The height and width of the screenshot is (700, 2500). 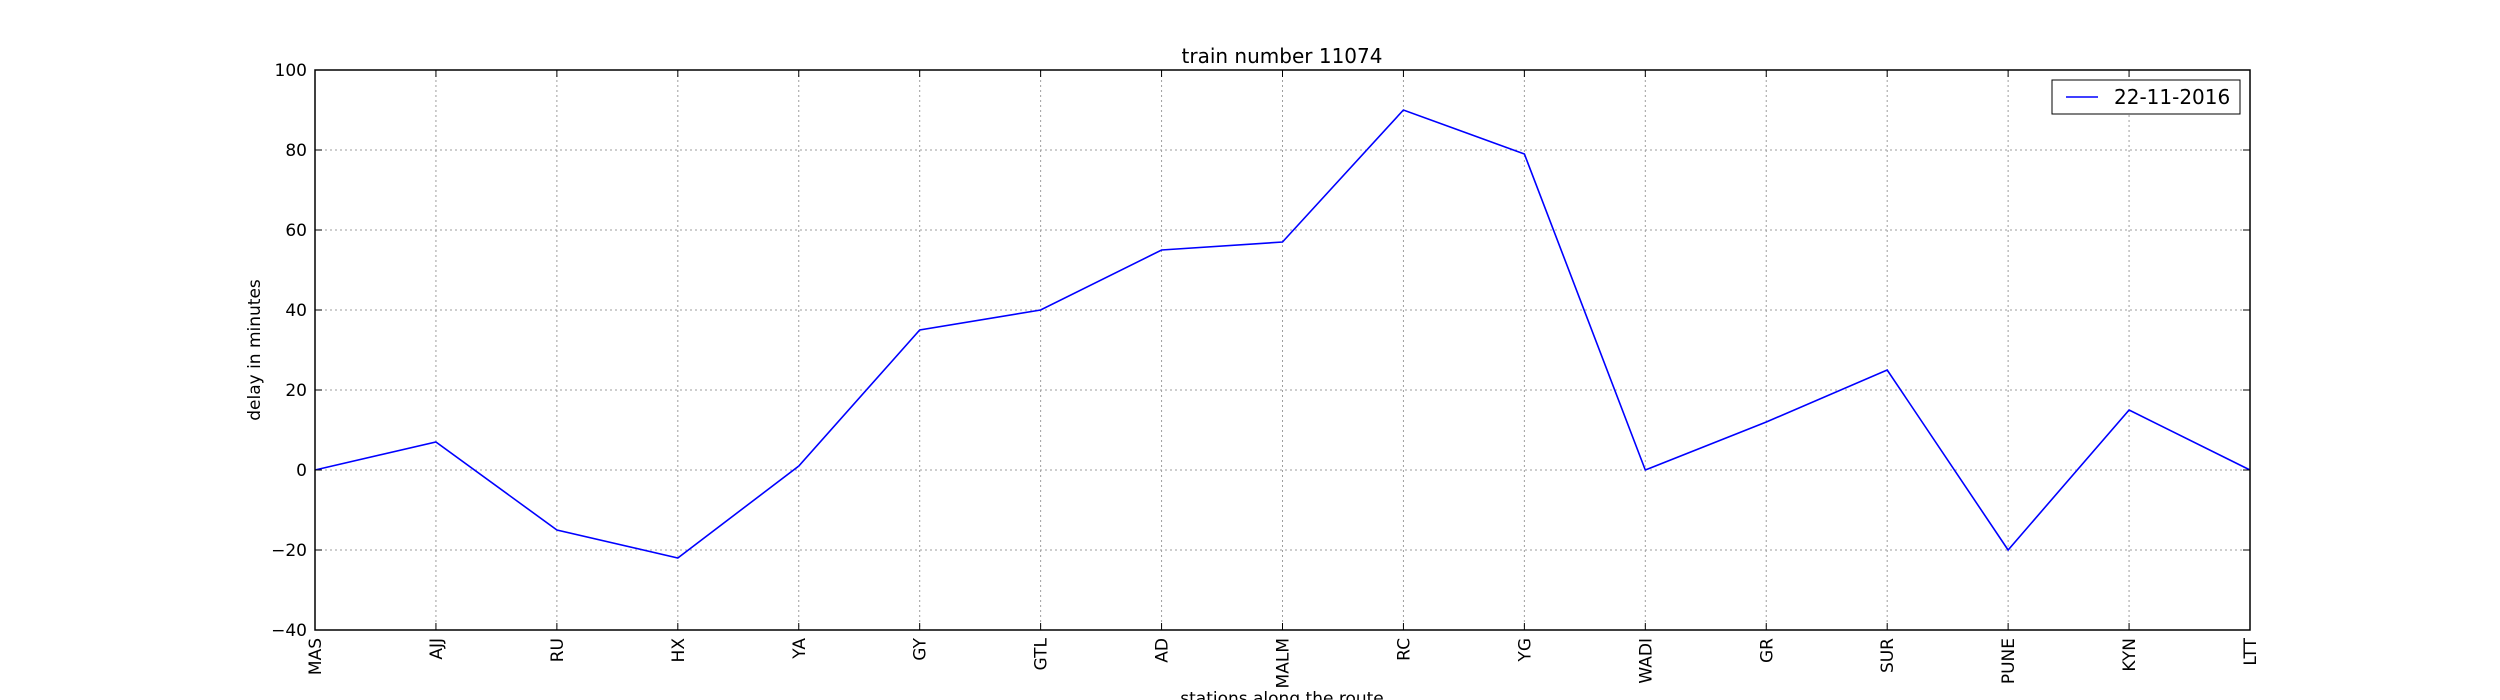 I want to click on x-tick-label: LTT, so click(x=2251, y=651).